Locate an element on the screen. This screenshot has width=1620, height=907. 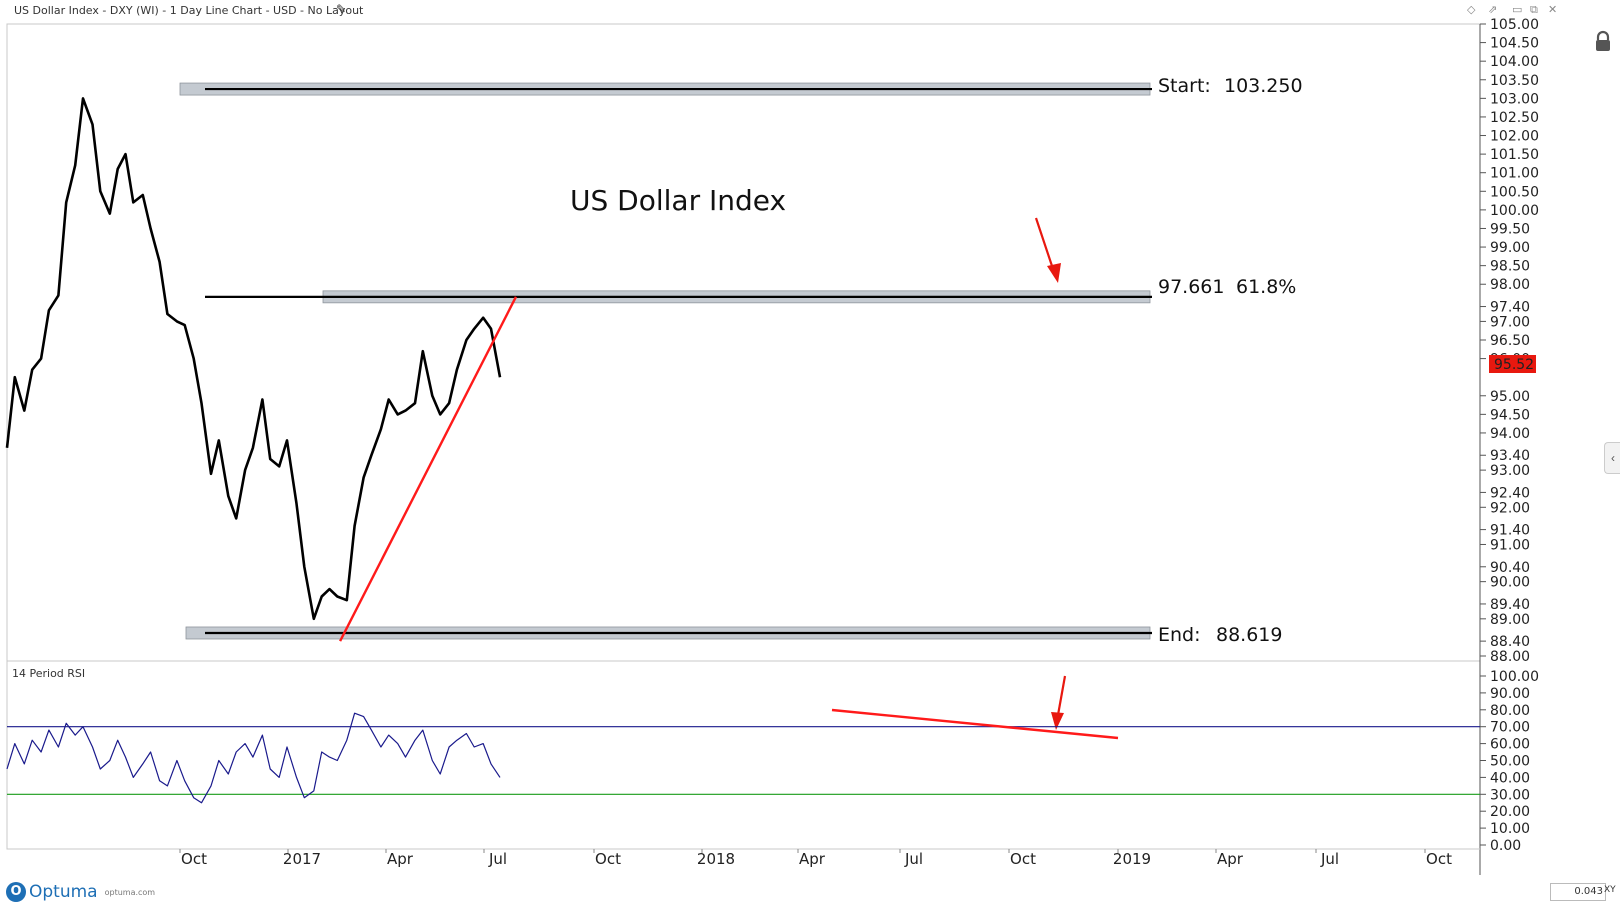
end-value: 88.619 is located at coordinates (1249, 635).